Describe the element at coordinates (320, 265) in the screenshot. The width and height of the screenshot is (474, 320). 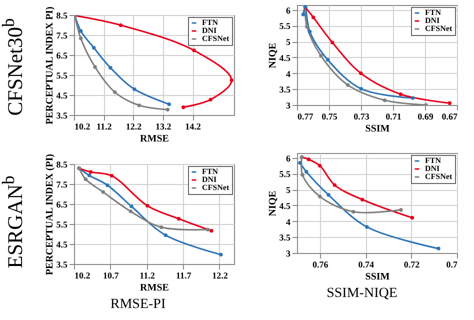
I see `x-tick-label: 0.76` at that location.